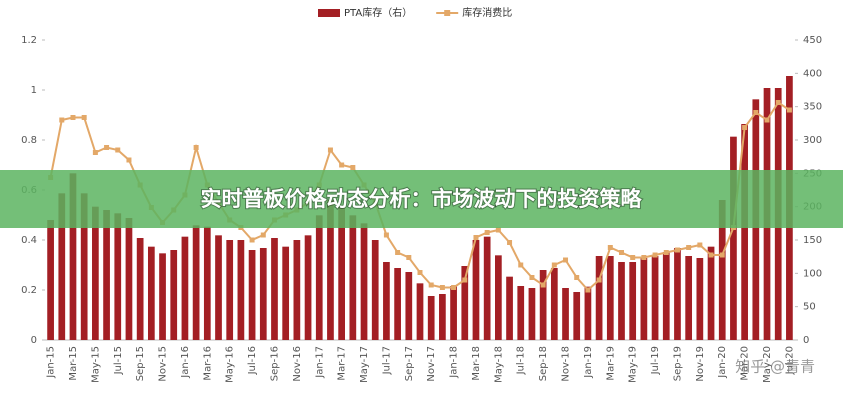 The height and width of the screenshot is (400, 843). Describe the element at coordinates (487, 12) in the screenshot. I see `legend-label: 库存消费比` at that location.